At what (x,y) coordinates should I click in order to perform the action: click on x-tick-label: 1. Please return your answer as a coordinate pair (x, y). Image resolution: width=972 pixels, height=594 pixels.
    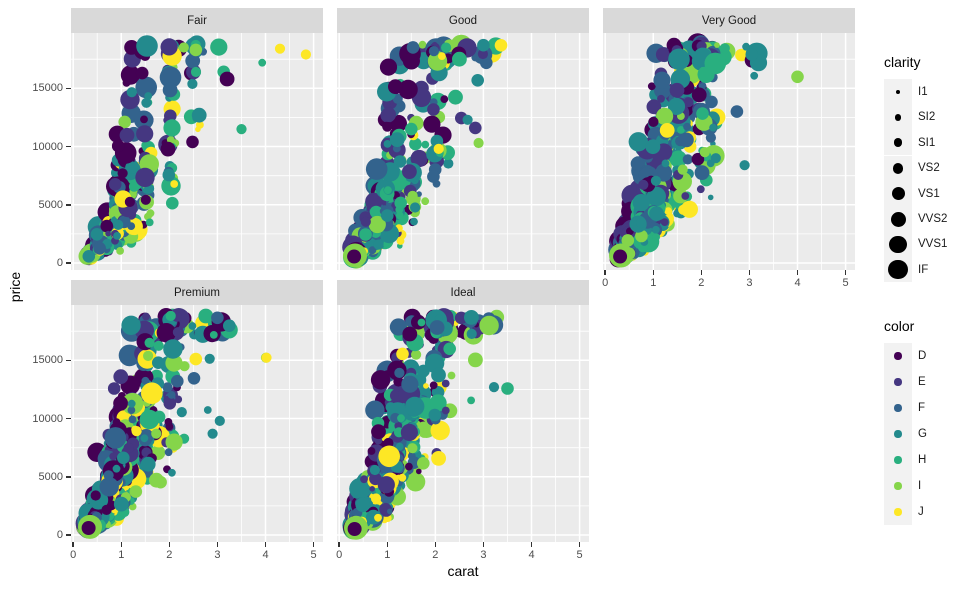
    Looking at the image, I should click on (653, 283).